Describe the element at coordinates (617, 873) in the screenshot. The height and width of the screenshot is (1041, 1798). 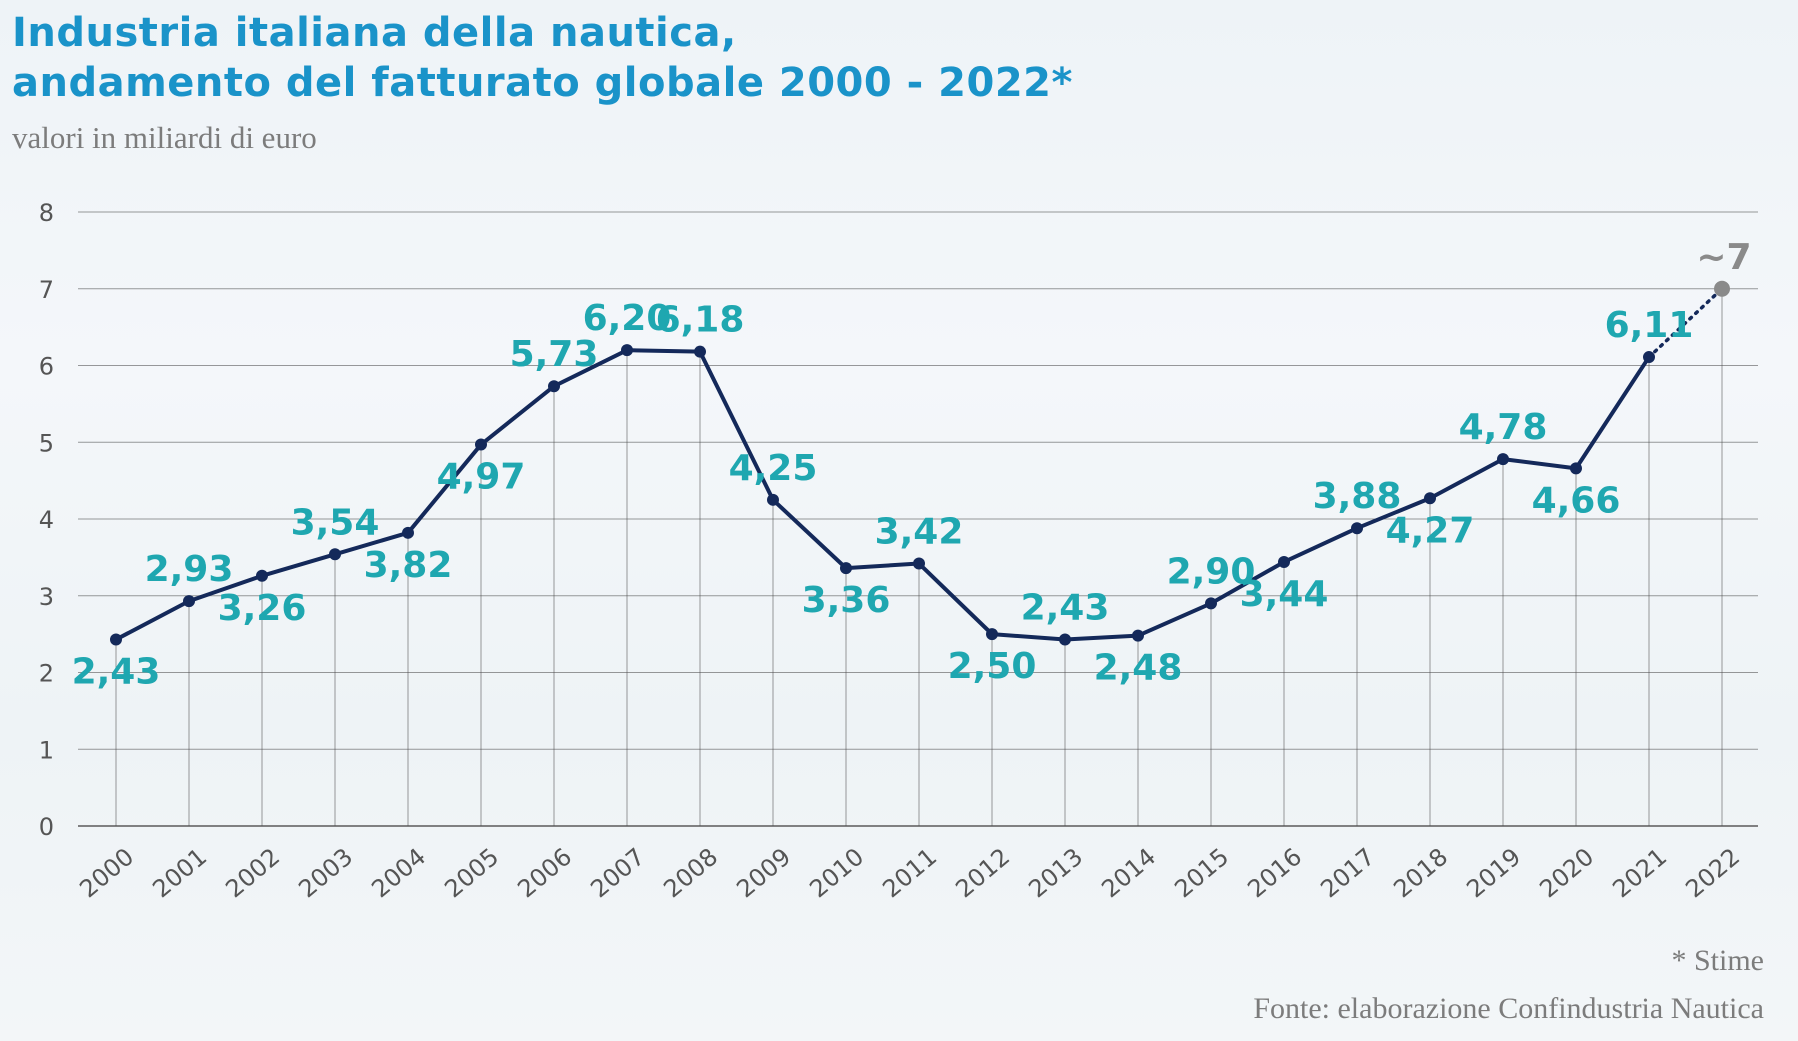
I see `x-tick-label: 2007` at that location.